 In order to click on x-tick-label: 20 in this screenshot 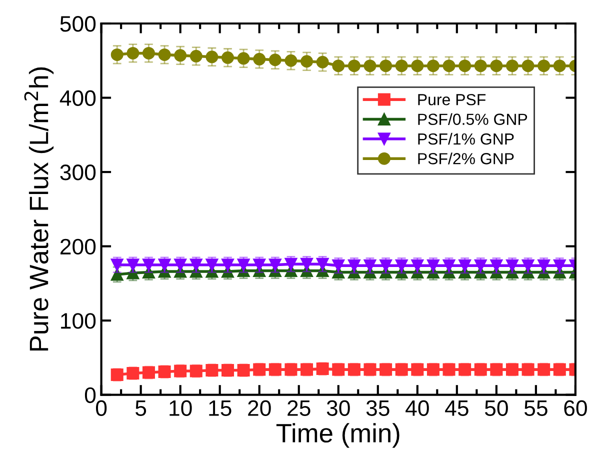, I will do `click(259, 408)`.